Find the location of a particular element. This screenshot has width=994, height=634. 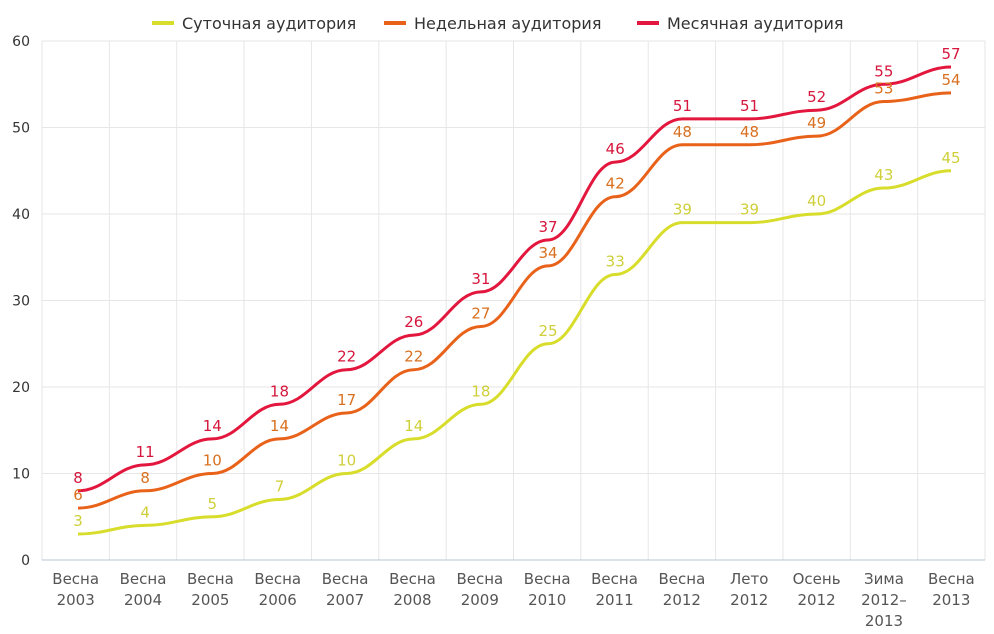

x-tick-label: 2003 is located at coordinates (76, 600).